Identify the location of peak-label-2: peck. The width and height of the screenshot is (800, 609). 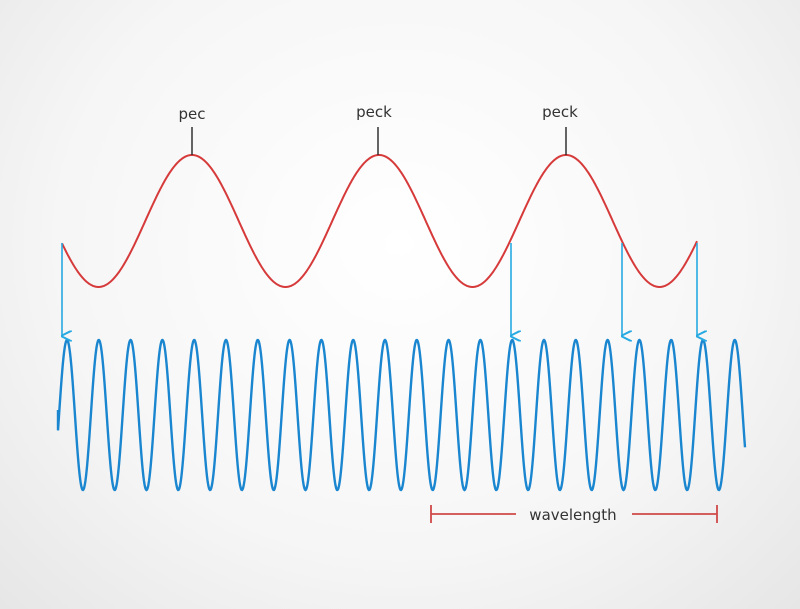
(374, 112).